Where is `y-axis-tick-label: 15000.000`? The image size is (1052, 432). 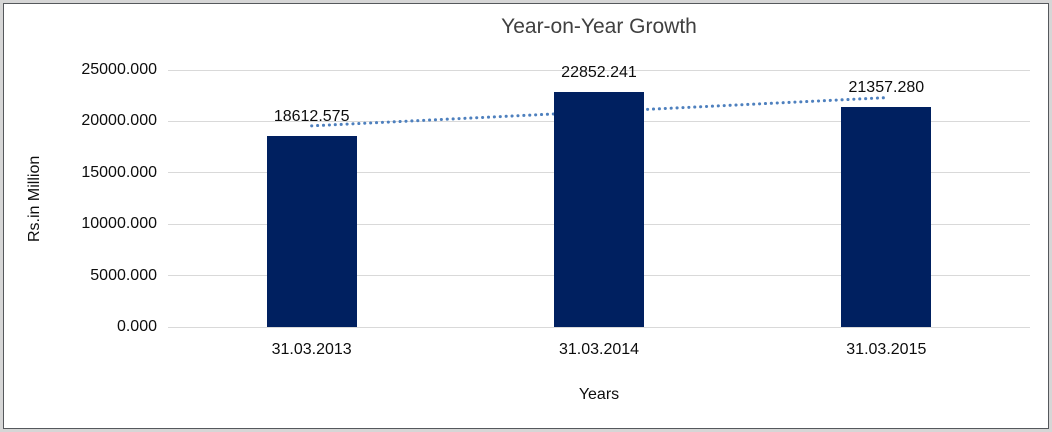 y-axis-tick-label: 15000.000 is located at coordinates (119, 172).